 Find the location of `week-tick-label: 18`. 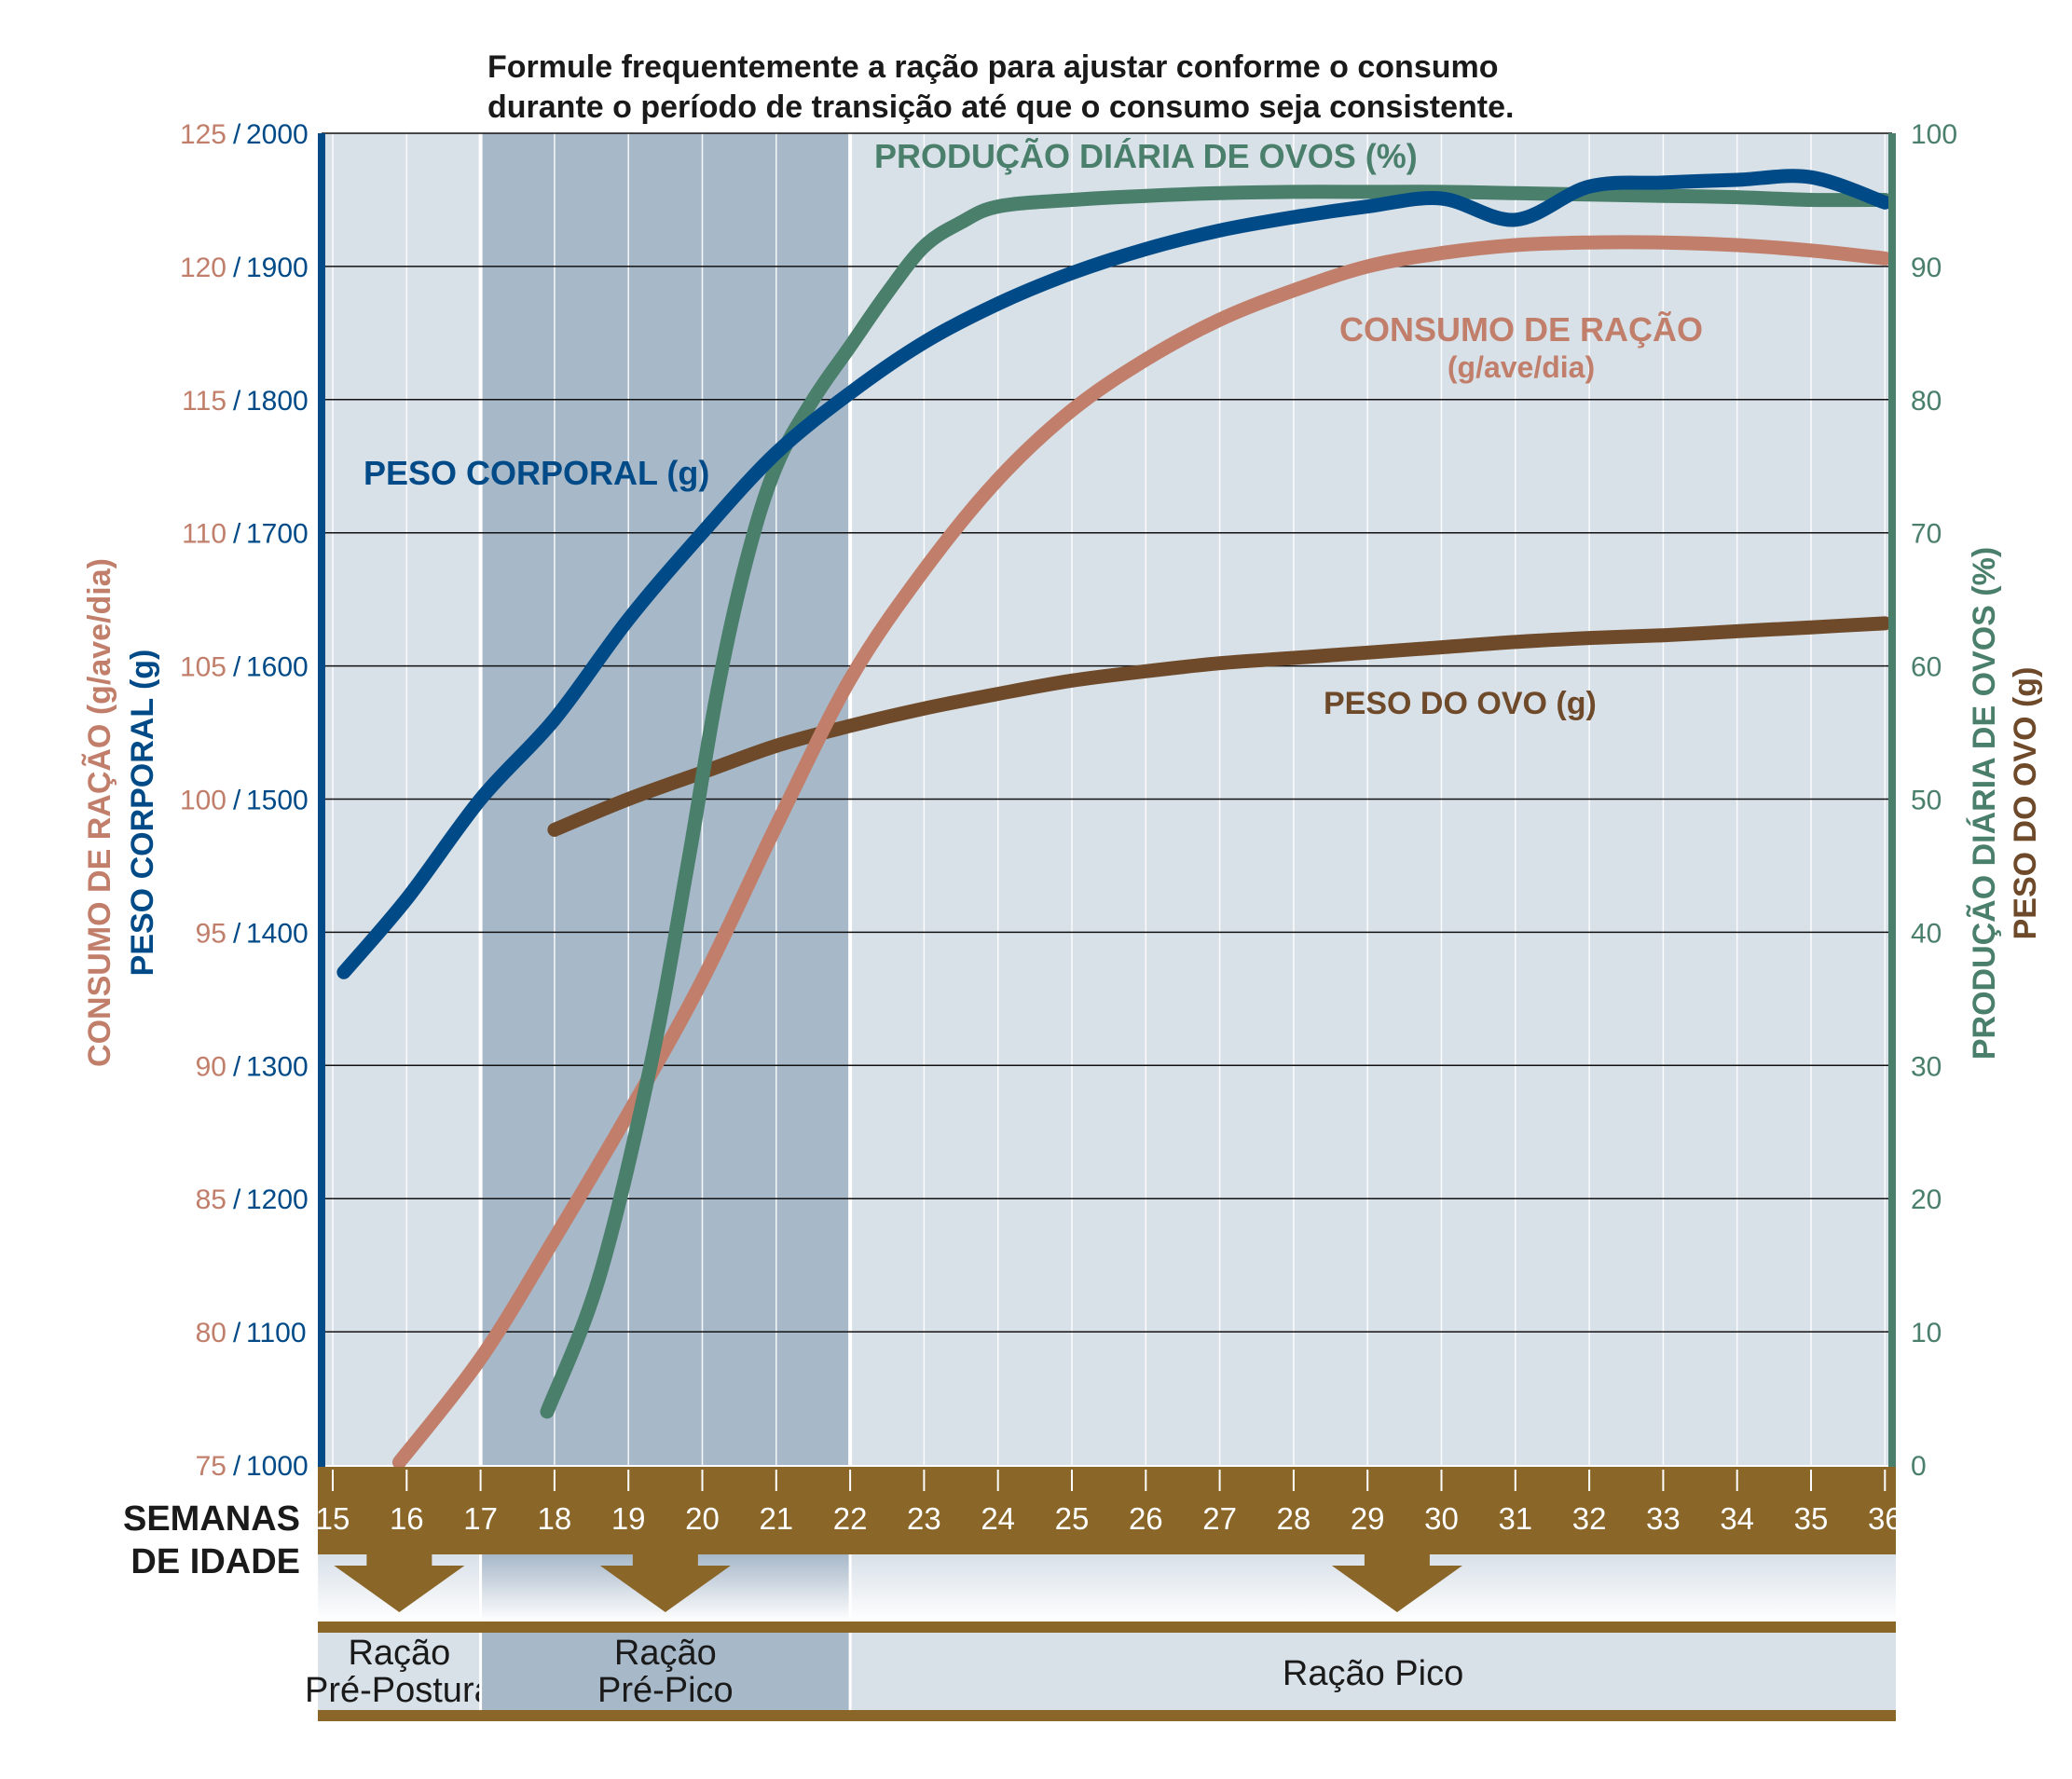

week-tick-label: 18 is located at coordinates (555, 1519).